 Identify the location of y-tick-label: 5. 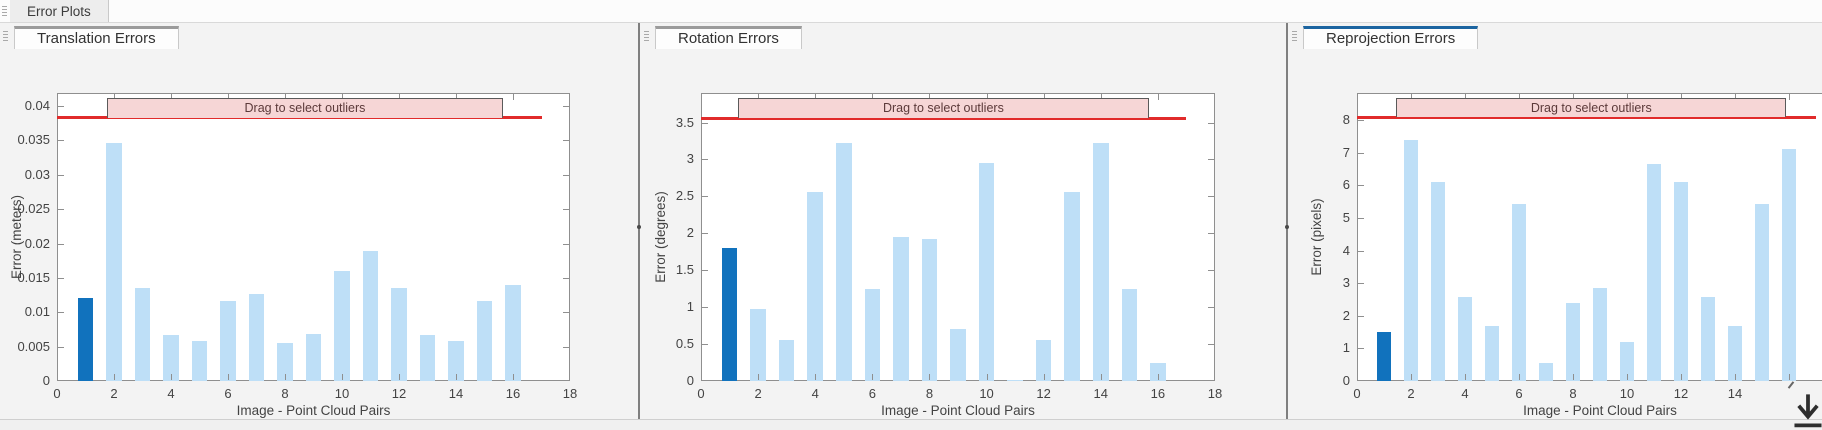
(1346, 217).